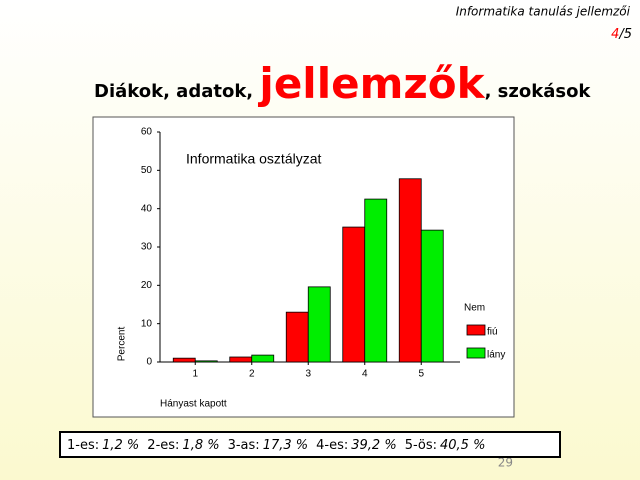  I want to click on slide-title: Diákok, adatok, jellemzők, szokások, so click(342, 83).